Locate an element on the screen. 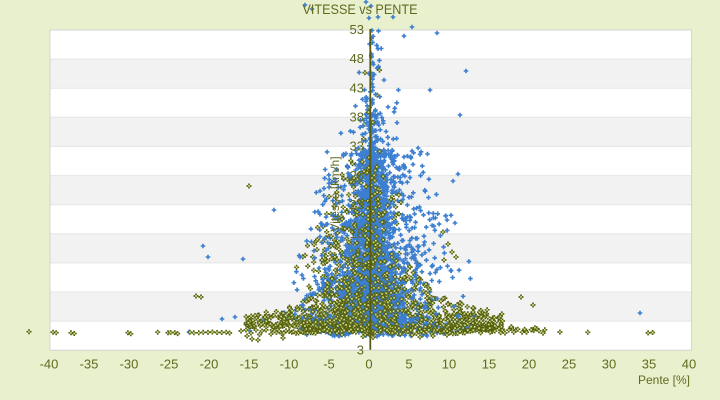 The height and width of the screenshot is (400, 720). svg-text: 28 is located at coordinates (357, 175).